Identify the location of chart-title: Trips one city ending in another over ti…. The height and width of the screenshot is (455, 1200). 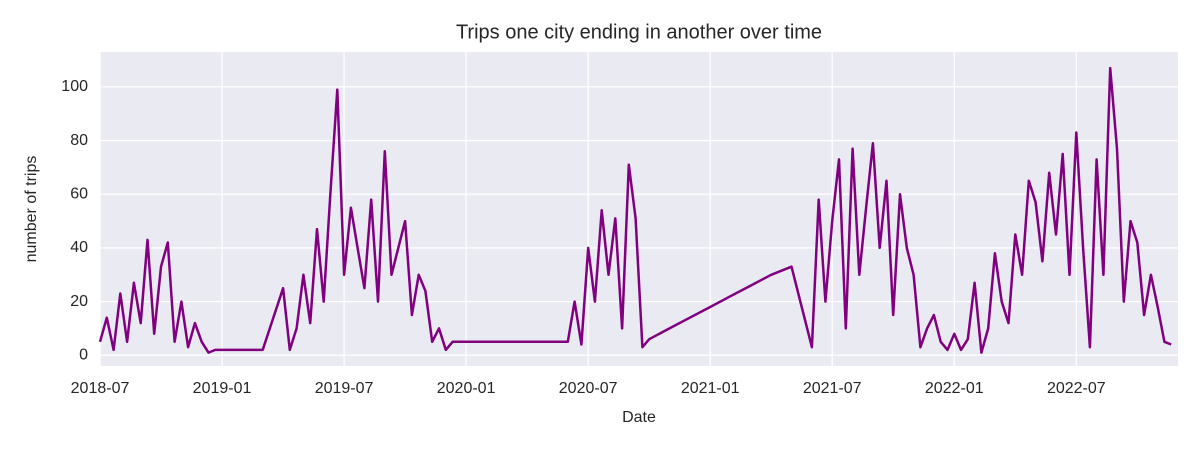
(639, 32).